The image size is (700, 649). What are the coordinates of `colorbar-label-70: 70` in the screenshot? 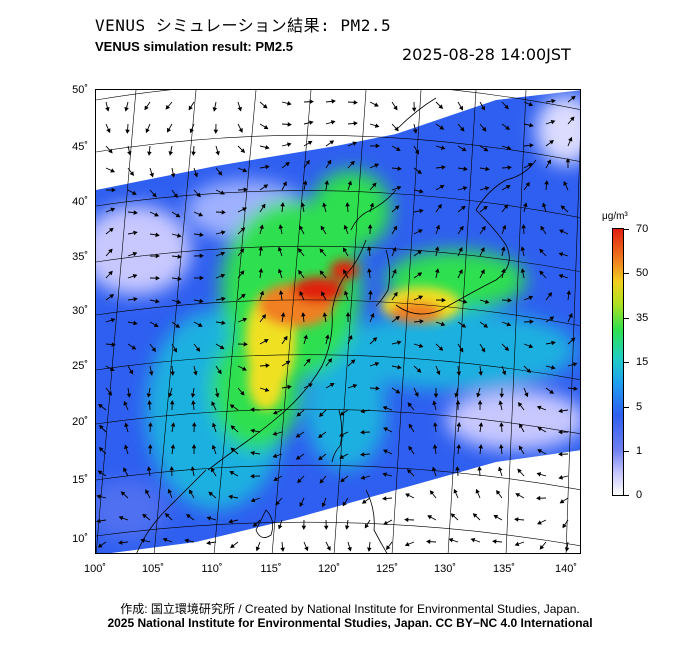 It's located at (642, 229).